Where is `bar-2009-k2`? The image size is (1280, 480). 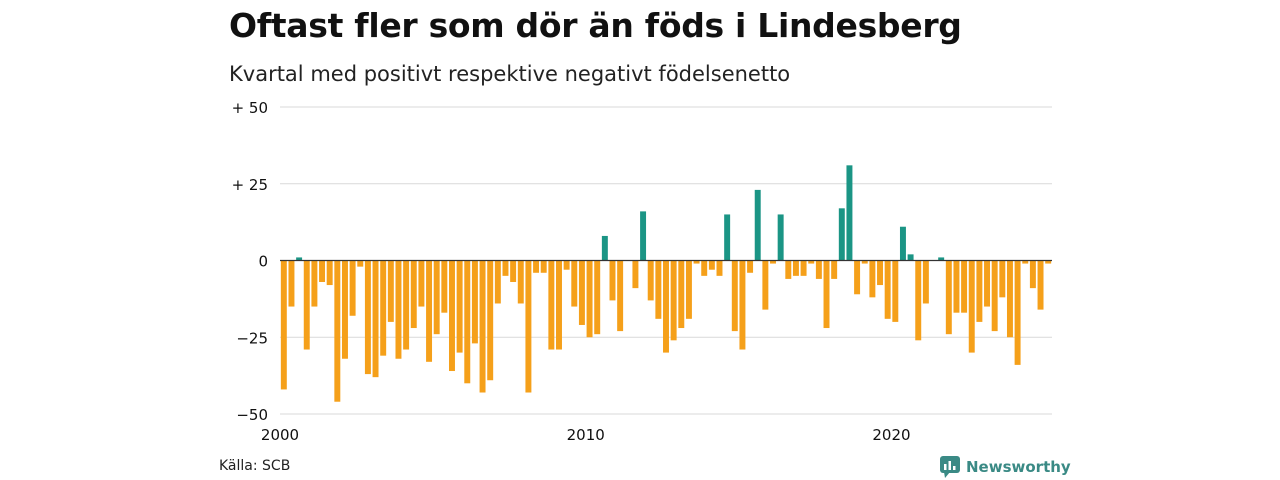 bar-2009-k2 is located at coordinates (566, 265).